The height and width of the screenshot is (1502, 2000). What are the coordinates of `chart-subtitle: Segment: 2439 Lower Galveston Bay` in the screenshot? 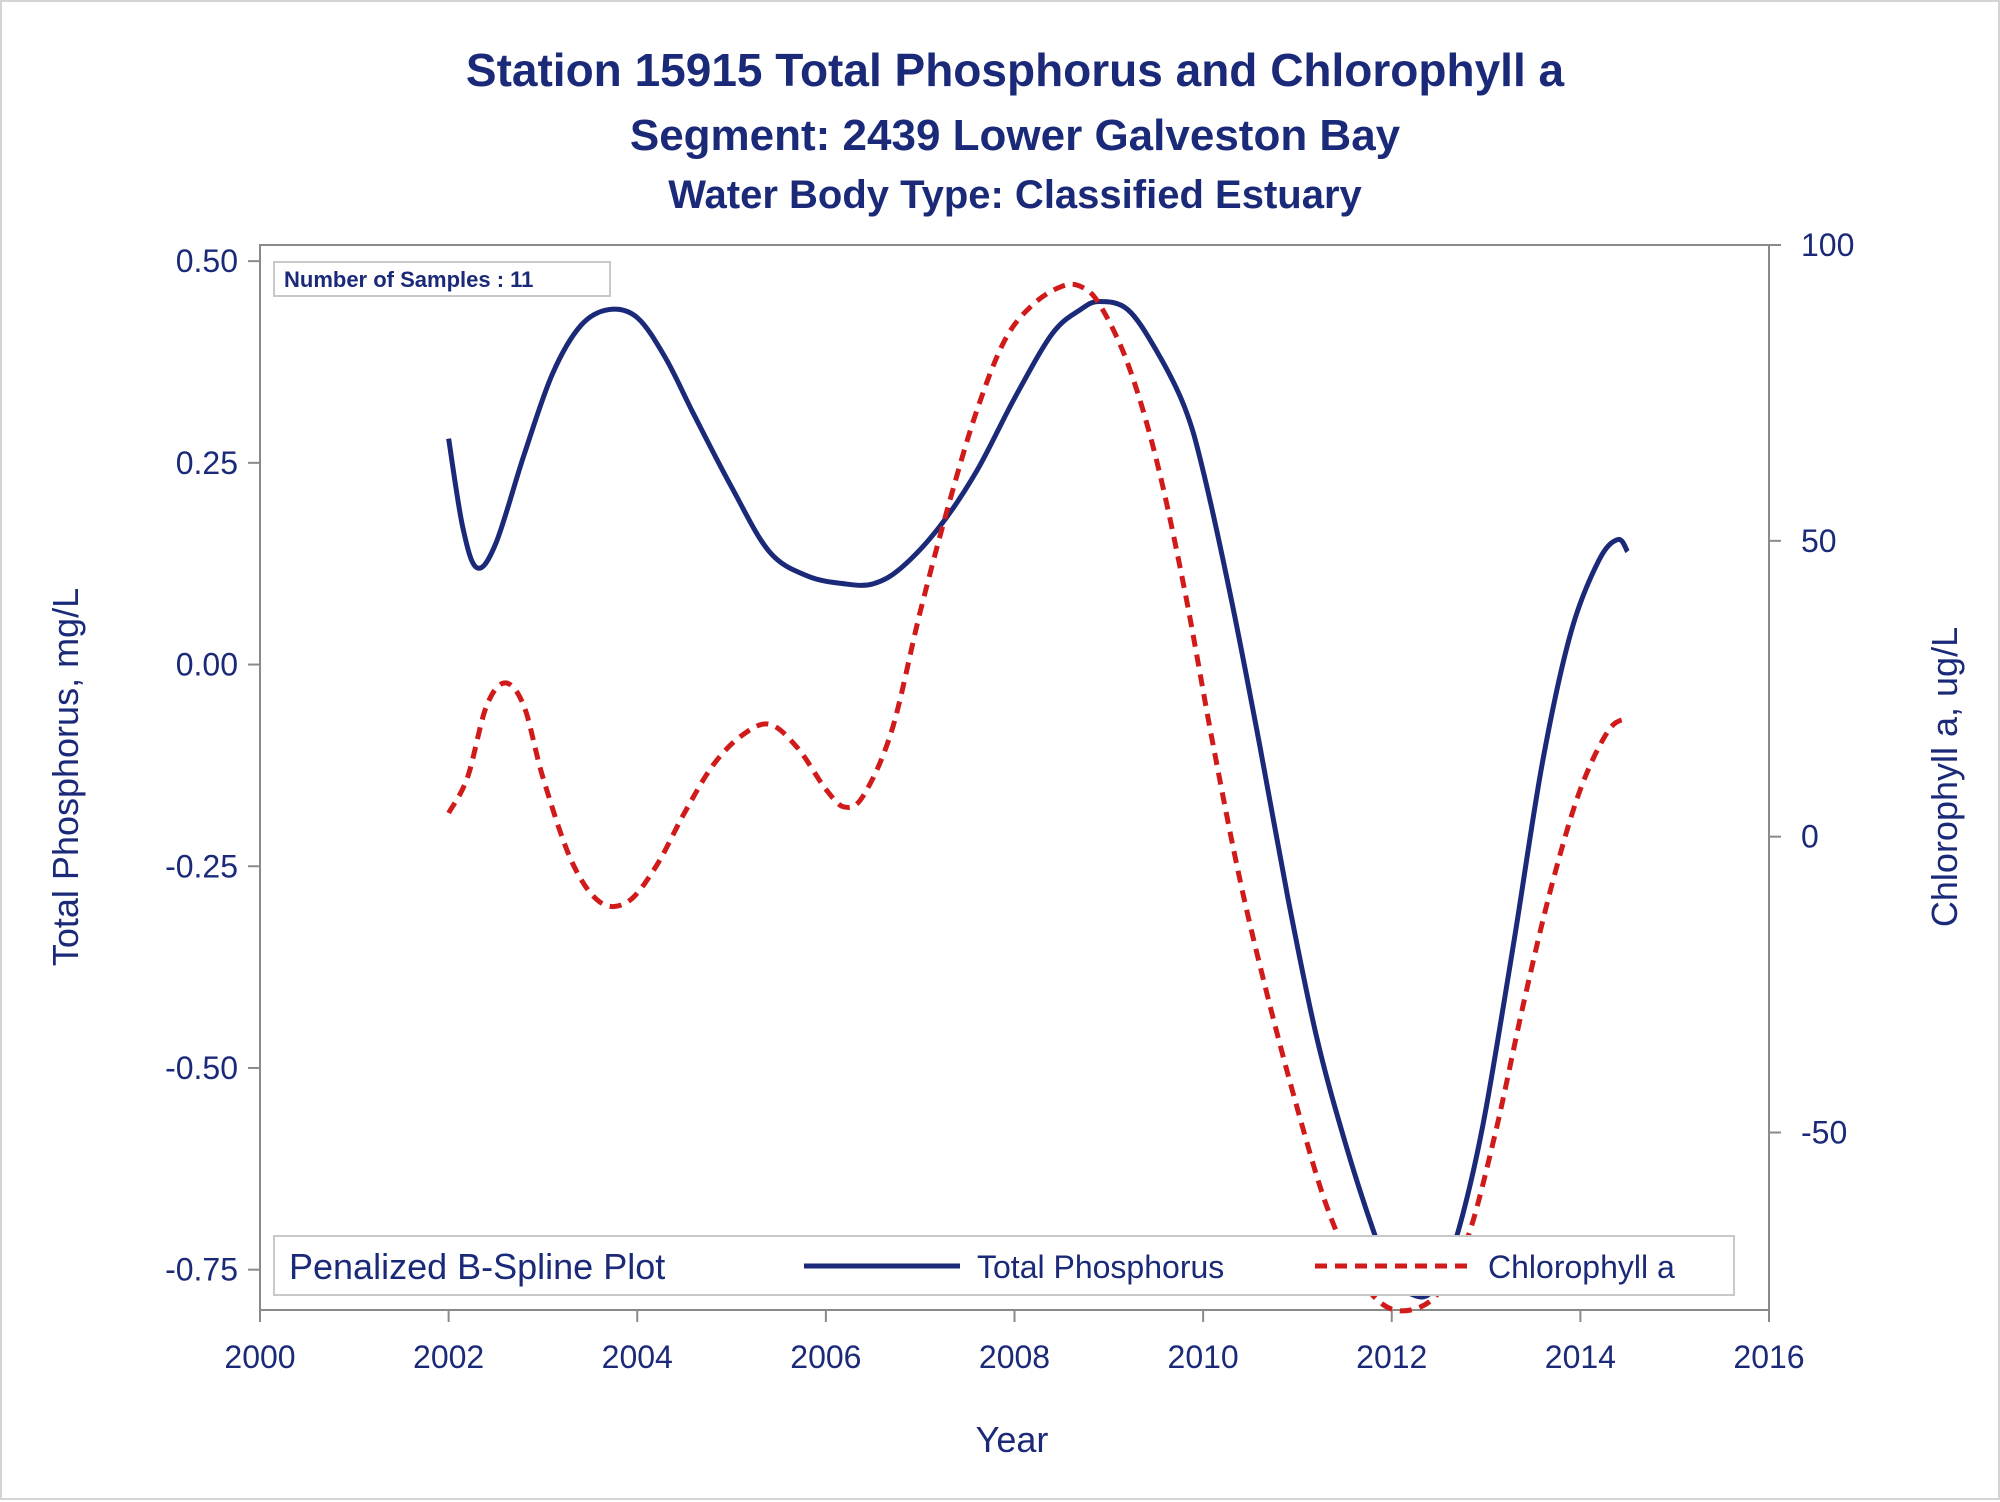 It's located at (1015, 135).